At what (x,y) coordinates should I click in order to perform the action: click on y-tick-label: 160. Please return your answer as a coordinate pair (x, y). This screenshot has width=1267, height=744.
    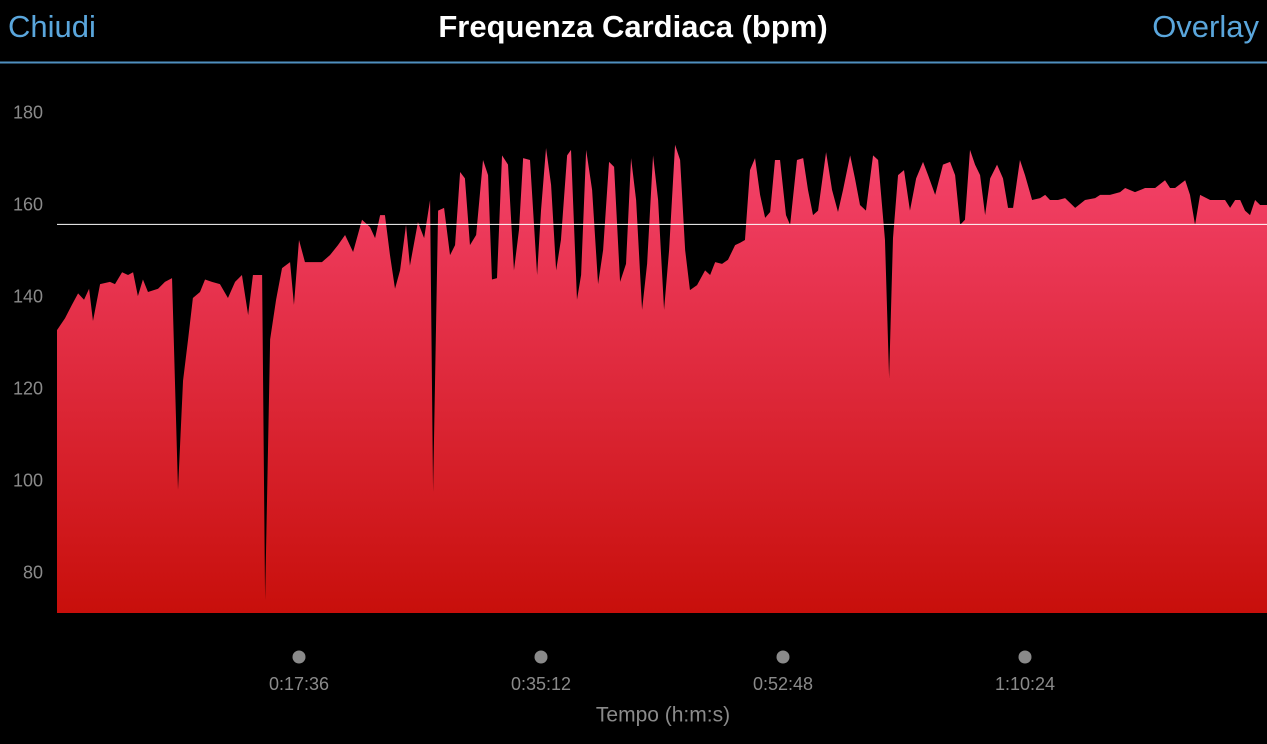
    Looking at the image, I should click on (28, 205).